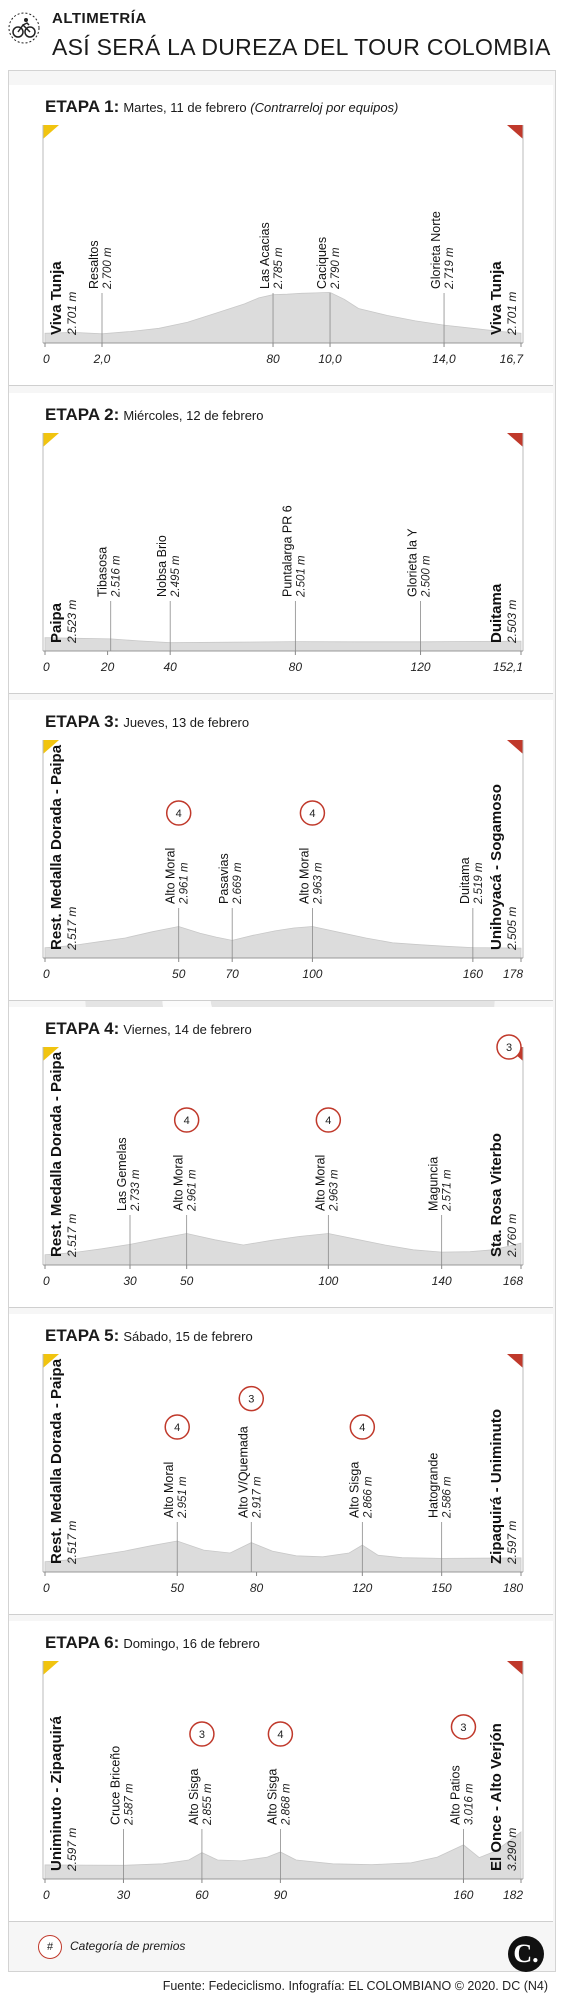  What do you see at coordinates (171, 667) in the screenshot?
I see `x-tick-label: 40` at bounding box center [171, 667].